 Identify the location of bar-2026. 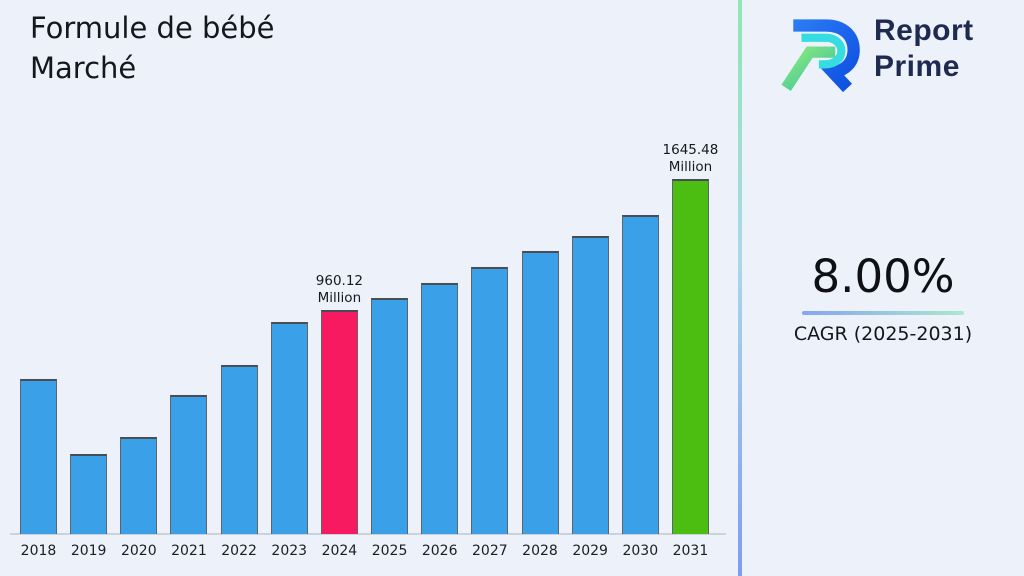
(440, 408).